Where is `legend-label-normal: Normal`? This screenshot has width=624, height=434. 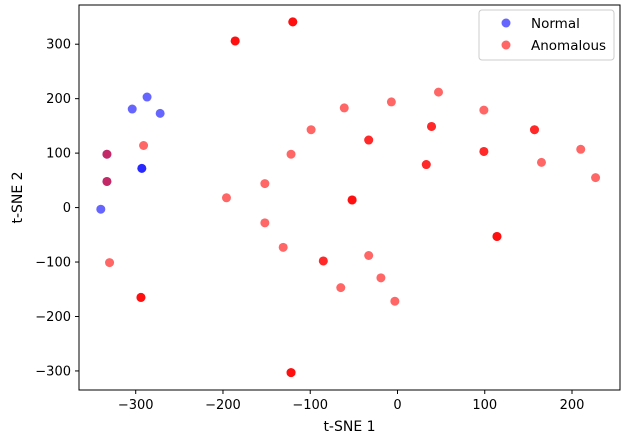 legend-label-normal: Normal is located at coordinates (555, 24).